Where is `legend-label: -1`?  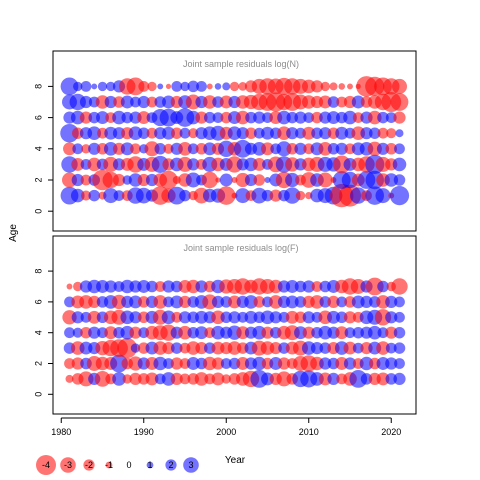 legend-label: -1 is located at coordinates (109, 465).